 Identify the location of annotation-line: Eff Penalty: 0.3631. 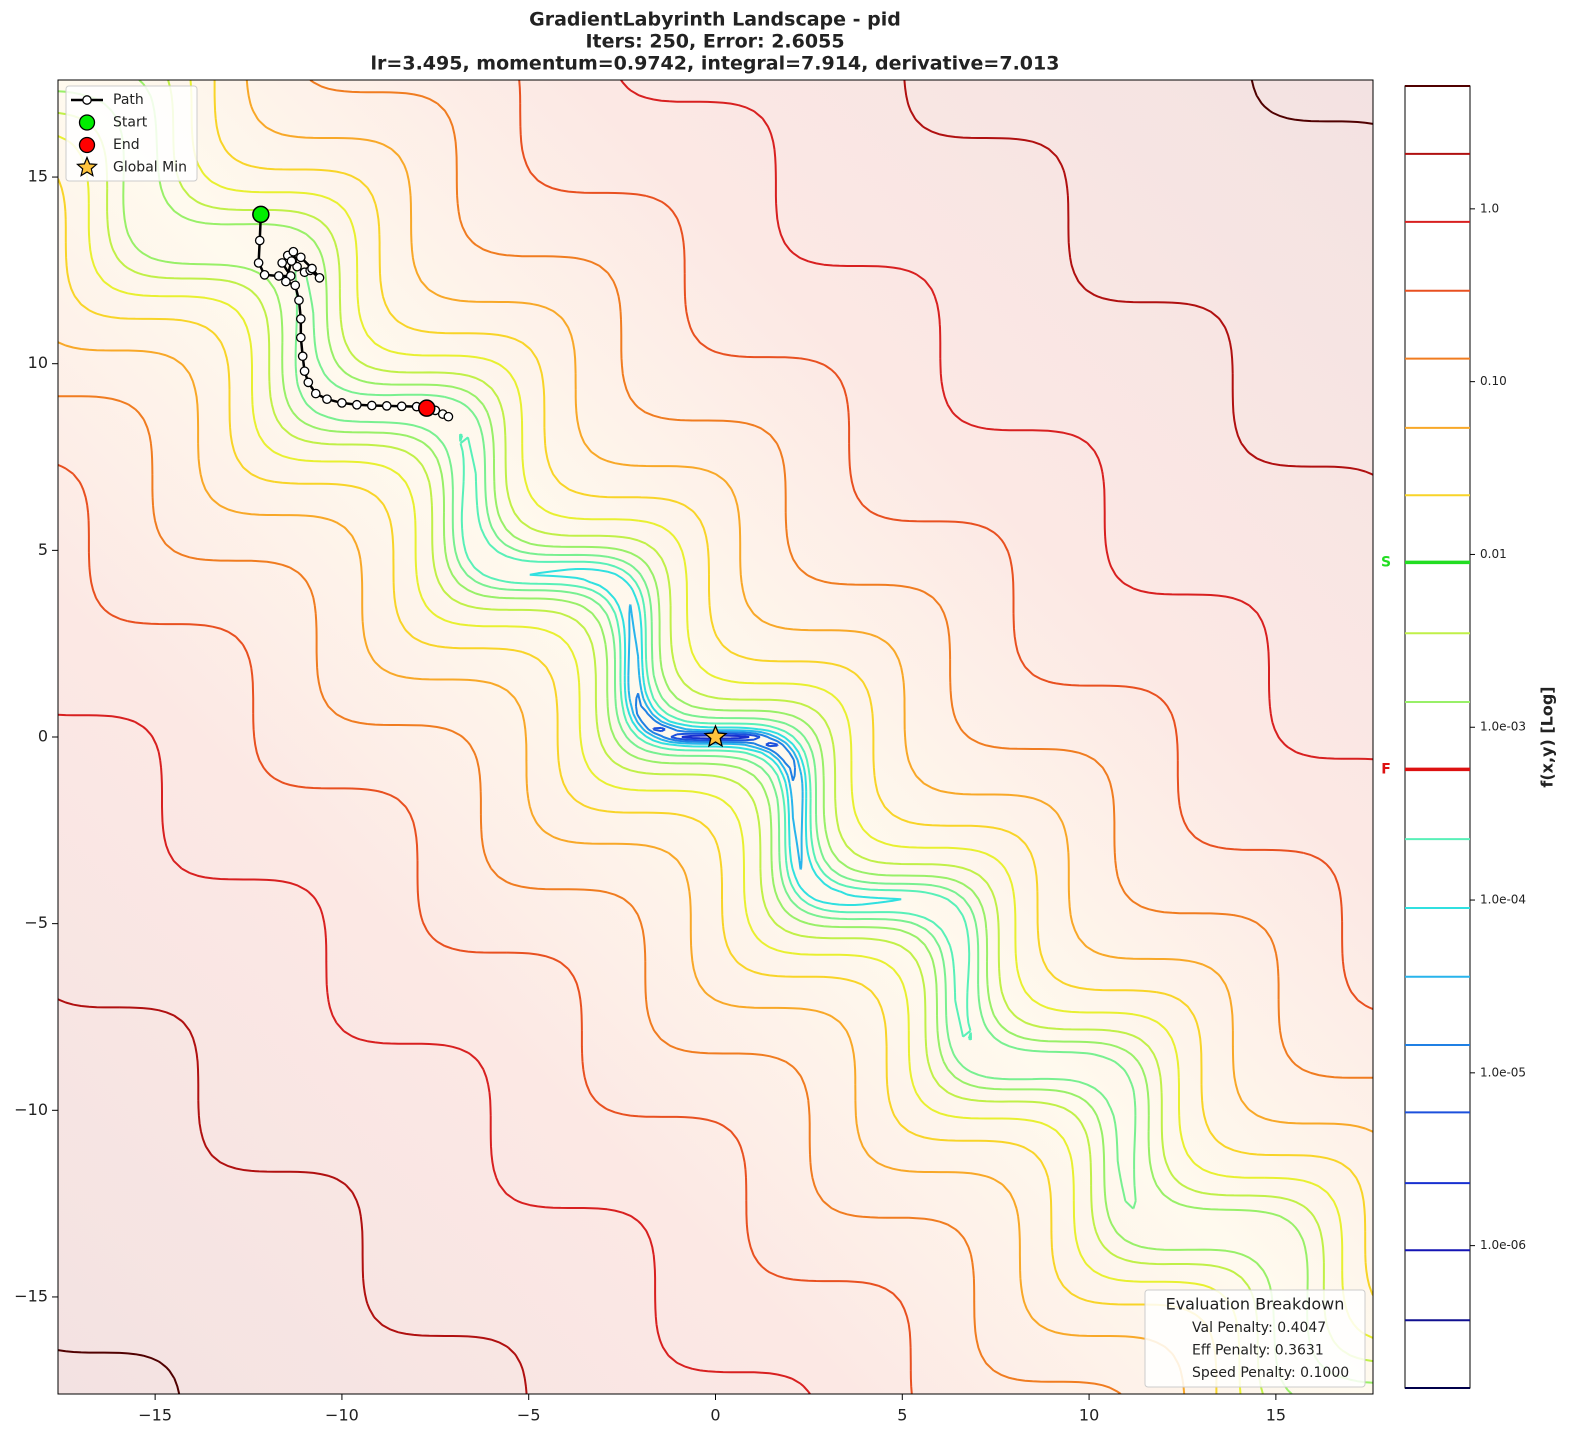
(1258, 1351).